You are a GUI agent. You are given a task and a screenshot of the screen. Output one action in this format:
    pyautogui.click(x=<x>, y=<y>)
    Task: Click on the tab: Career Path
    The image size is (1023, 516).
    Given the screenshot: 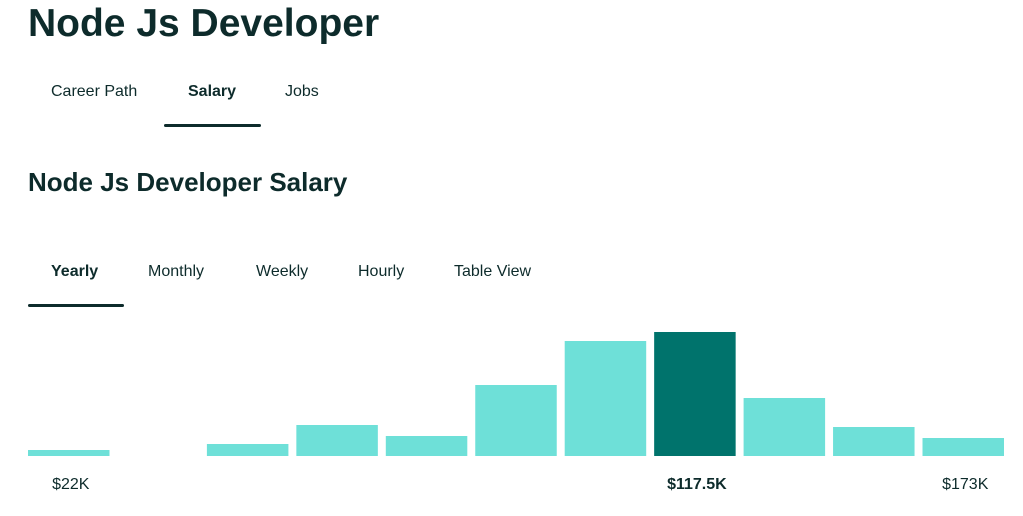 What is the action you would take?
    pyautogui.click(x=94, y=91)
    